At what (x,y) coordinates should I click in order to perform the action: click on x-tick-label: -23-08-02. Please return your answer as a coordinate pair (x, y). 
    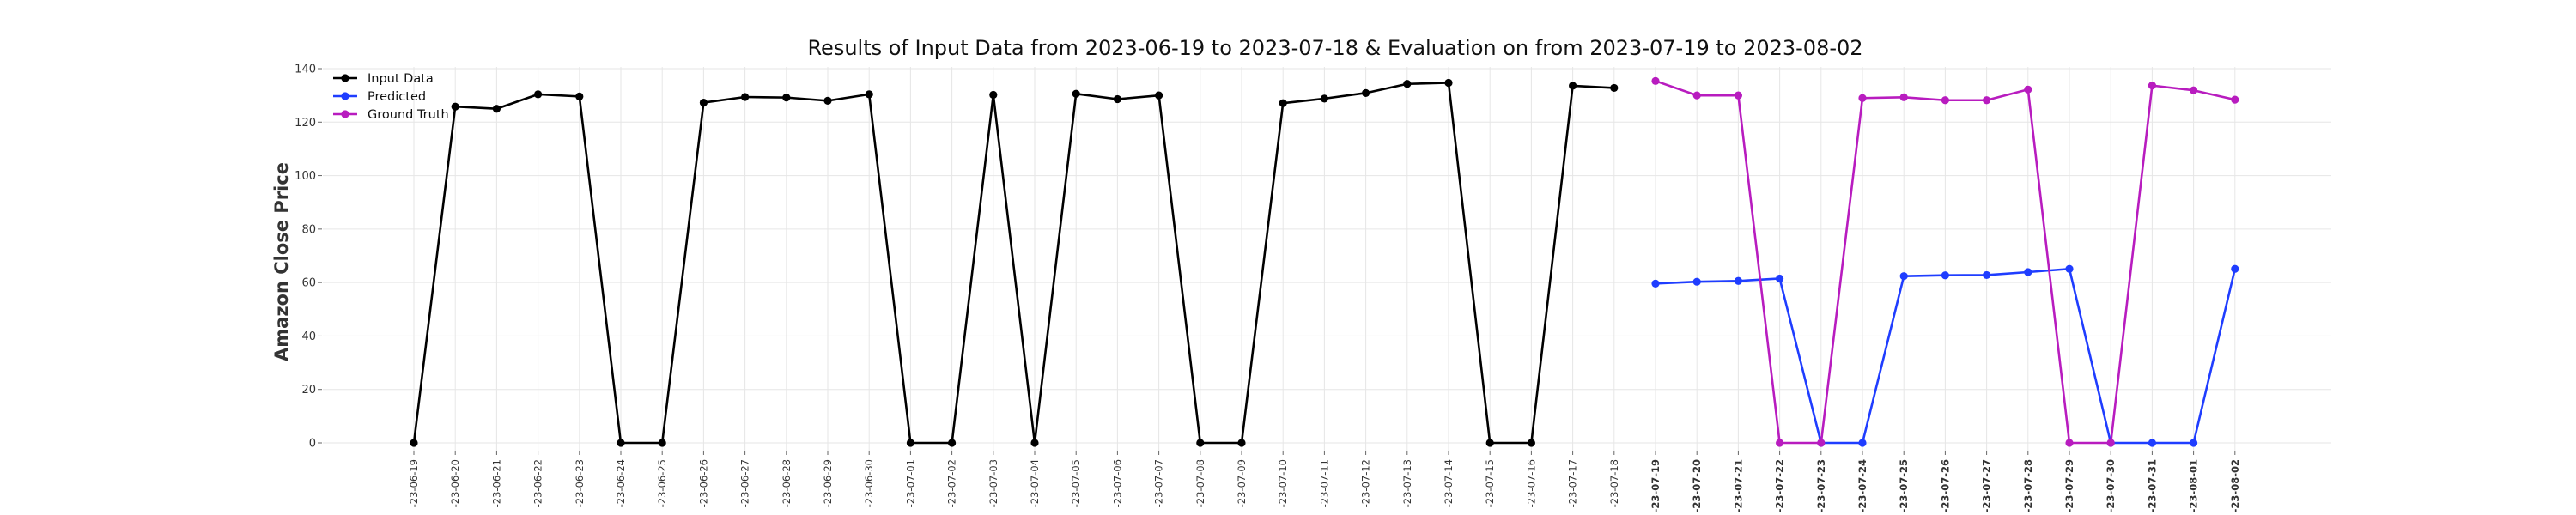
    Looking at the image, I should click on (2235, 485).